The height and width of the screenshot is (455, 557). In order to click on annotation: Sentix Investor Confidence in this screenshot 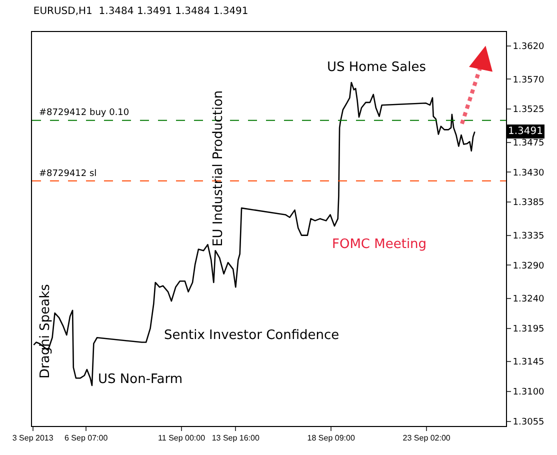, I will do `click(252, 335)`.